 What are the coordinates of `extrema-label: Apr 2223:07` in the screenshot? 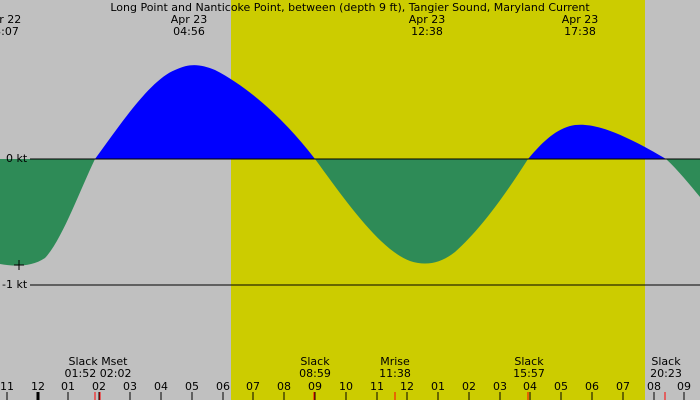 It's located at (11, 25).